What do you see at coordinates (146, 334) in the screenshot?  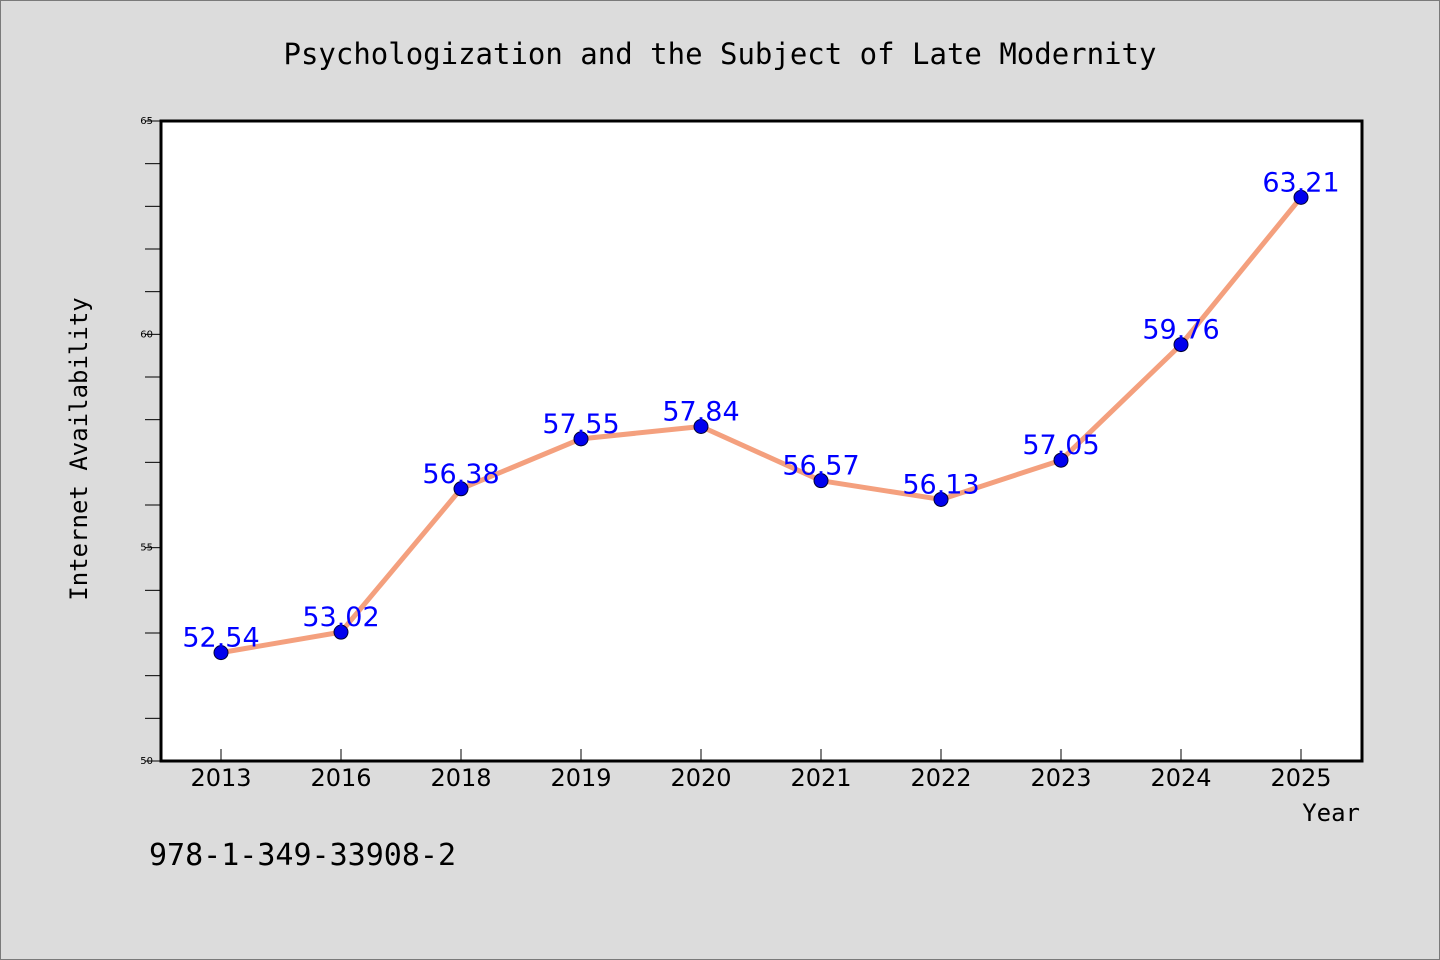 I see `y-tick-label: 60` at bounding box center [146, 334].